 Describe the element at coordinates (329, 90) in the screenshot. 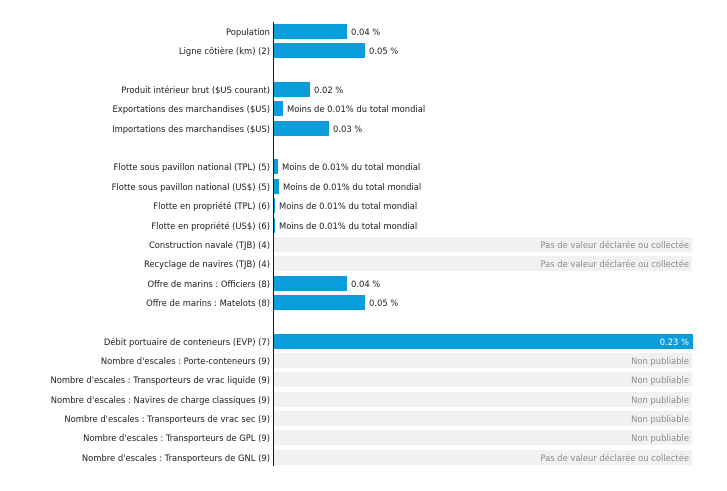

I see `data-label: 0.02 %` at that location.